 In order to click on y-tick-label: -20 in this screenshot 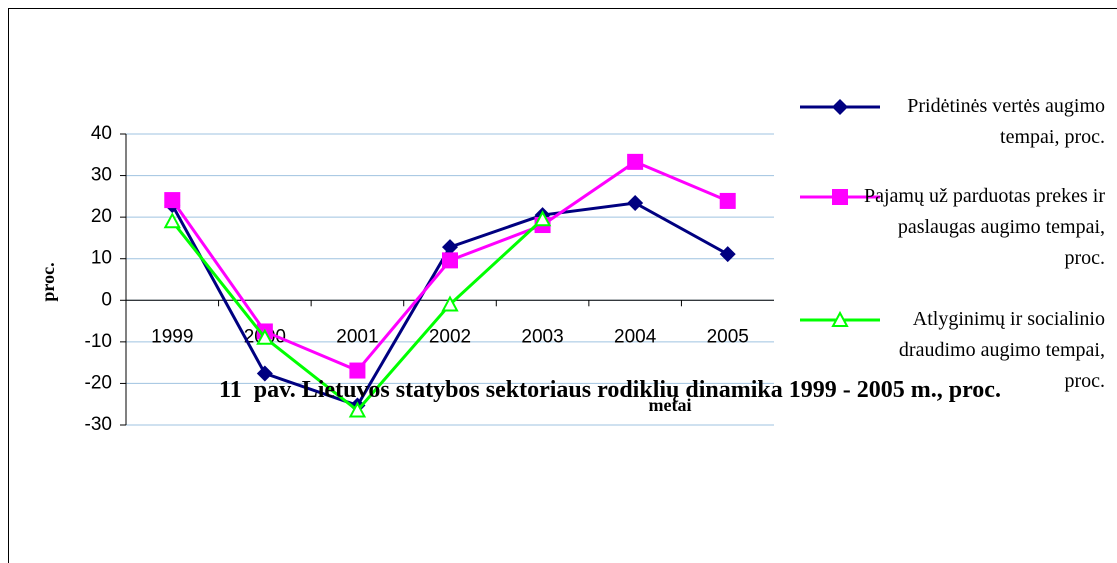, I will do `click(98, 382)`.